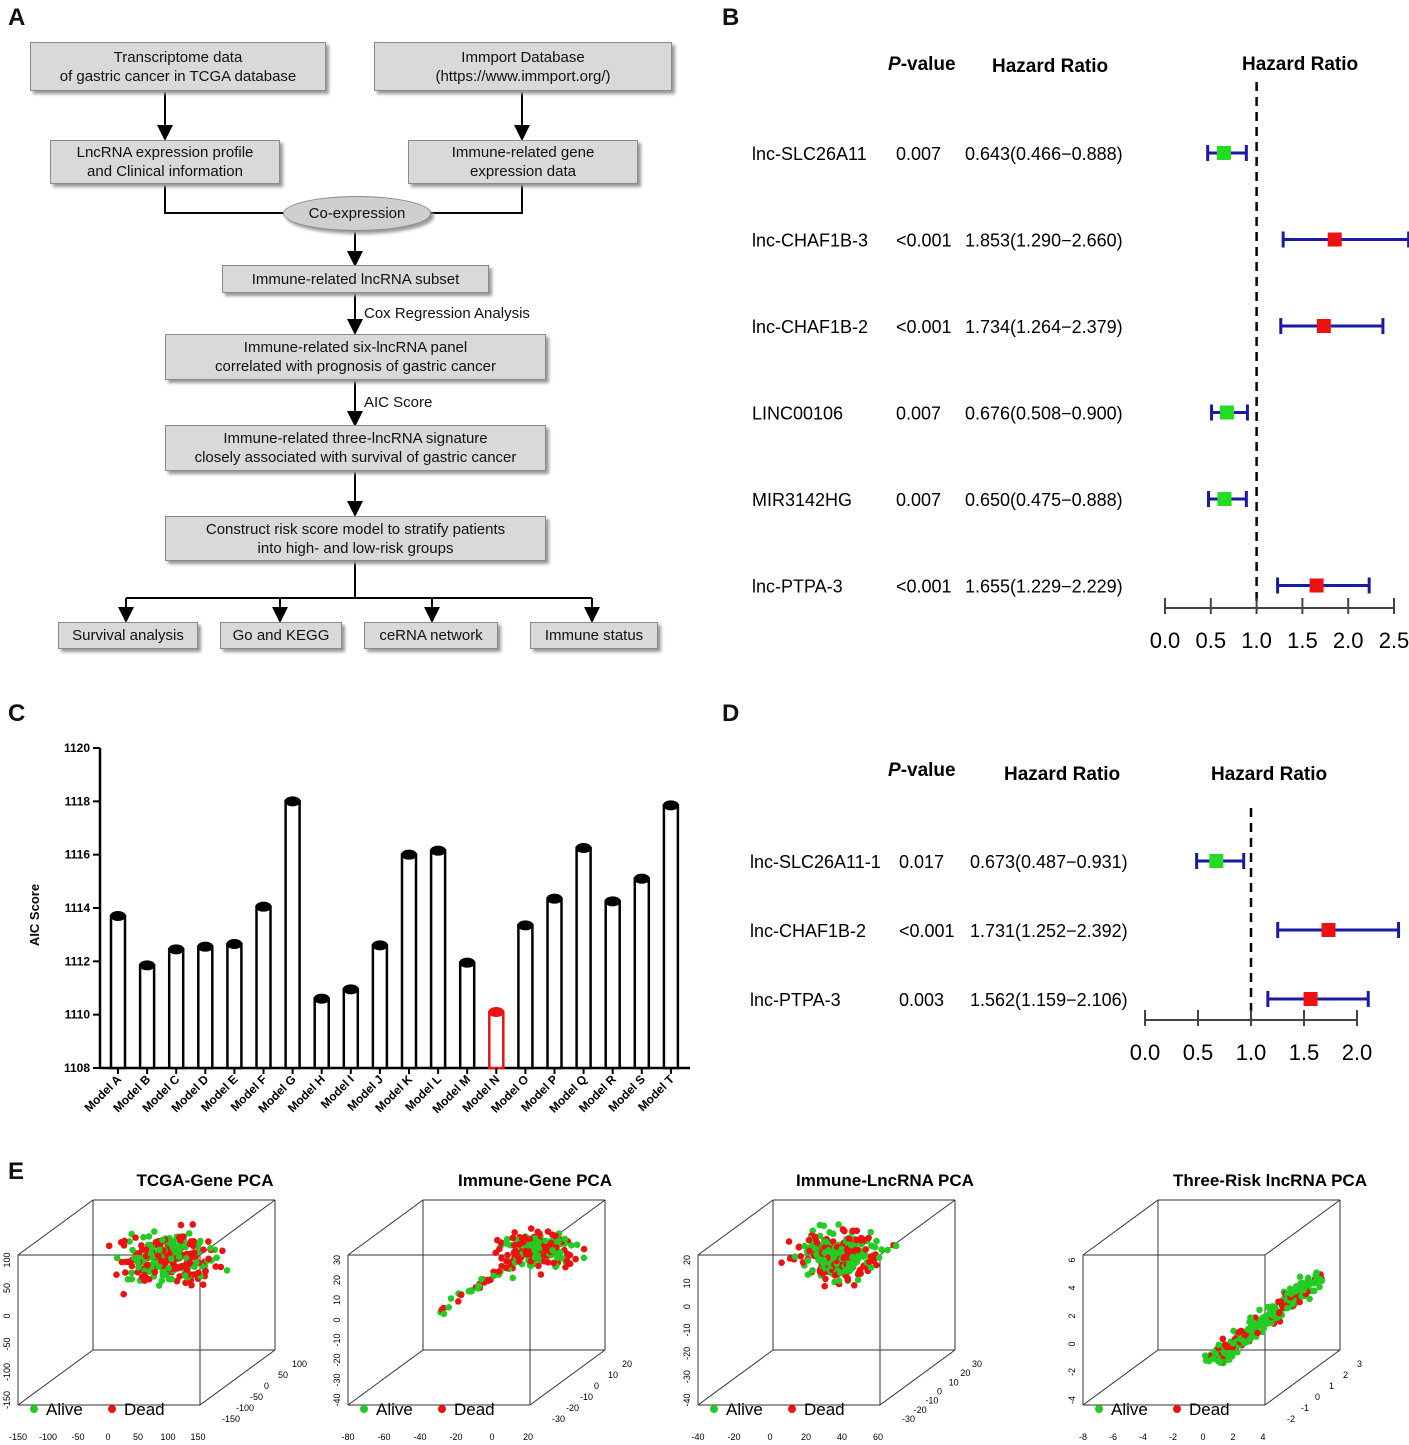 The image size is (1409, 1445). What do you see at coordinates (572, 1408) in the screenshot?
I see `pca-y-tick: -20` at bounding box center [572, 1408].